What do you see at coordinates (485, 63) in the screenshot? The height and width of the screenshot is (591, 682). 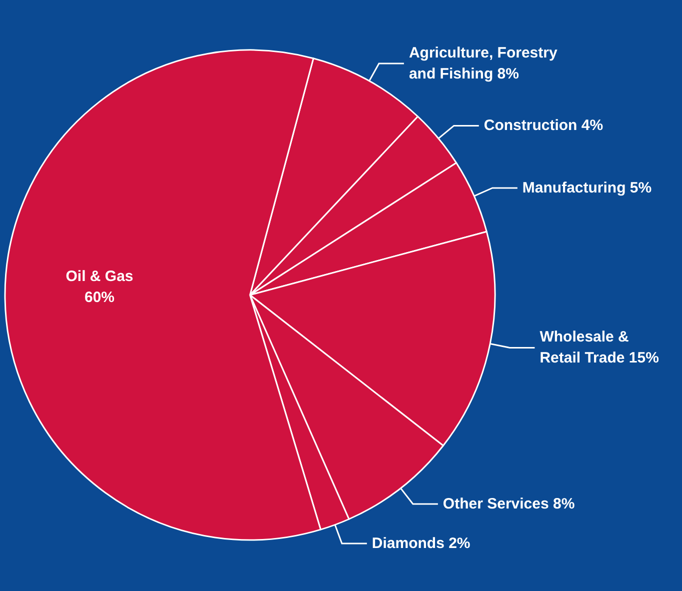 I see `slice-label: Agriculture, Forestry and Fishing 8%` at bounding box center [485, 63].